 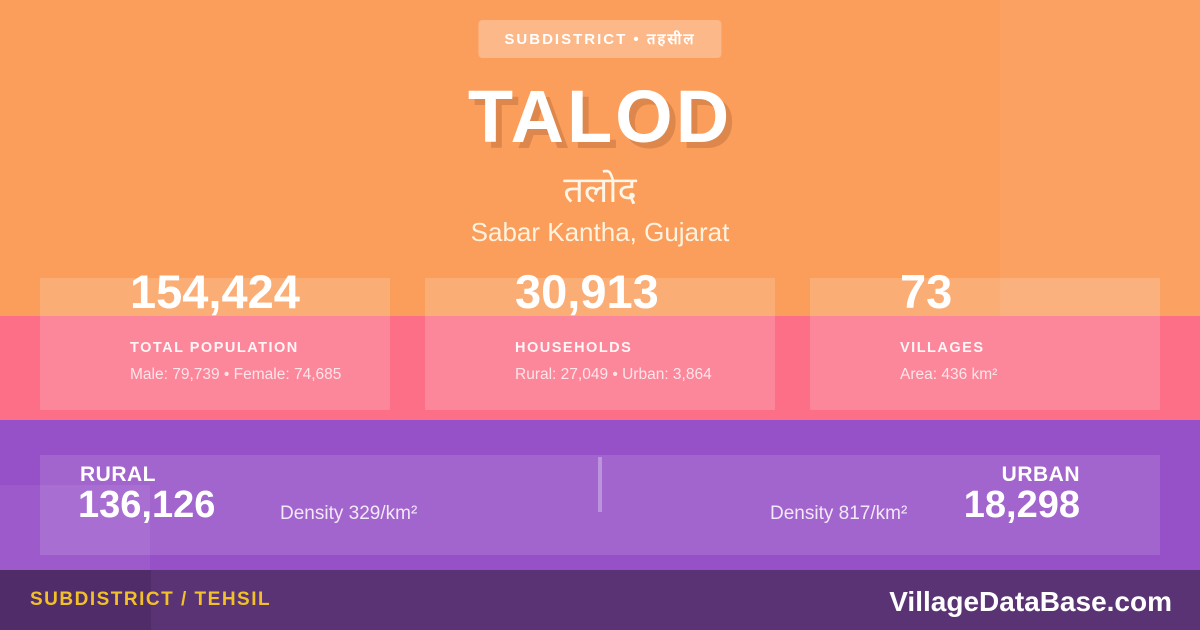 What do you see at coordinates (214, 348) in the screenshot?
I see `stat-label: TOTAL POPULATION` at bounding box center [214, 348].